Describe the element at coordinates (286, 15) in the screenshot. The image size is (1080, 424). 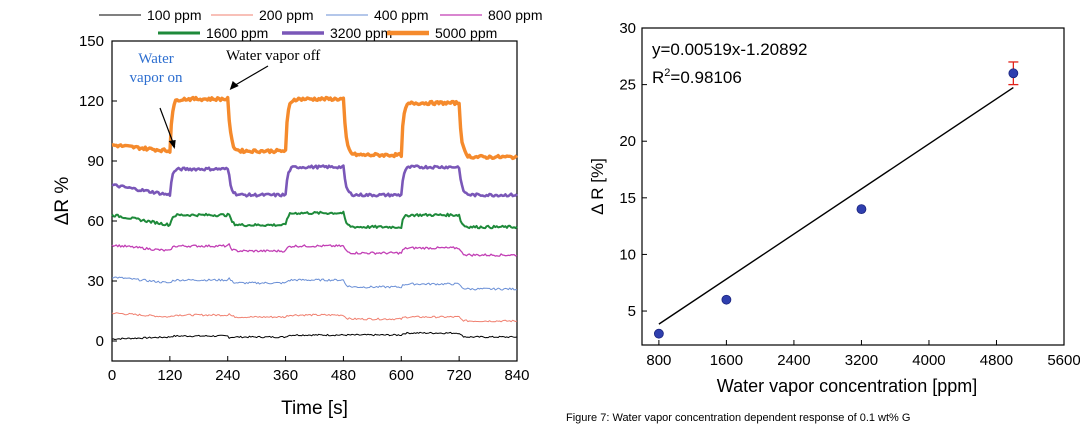
I see `legend-label: 200 ppm` at that location.